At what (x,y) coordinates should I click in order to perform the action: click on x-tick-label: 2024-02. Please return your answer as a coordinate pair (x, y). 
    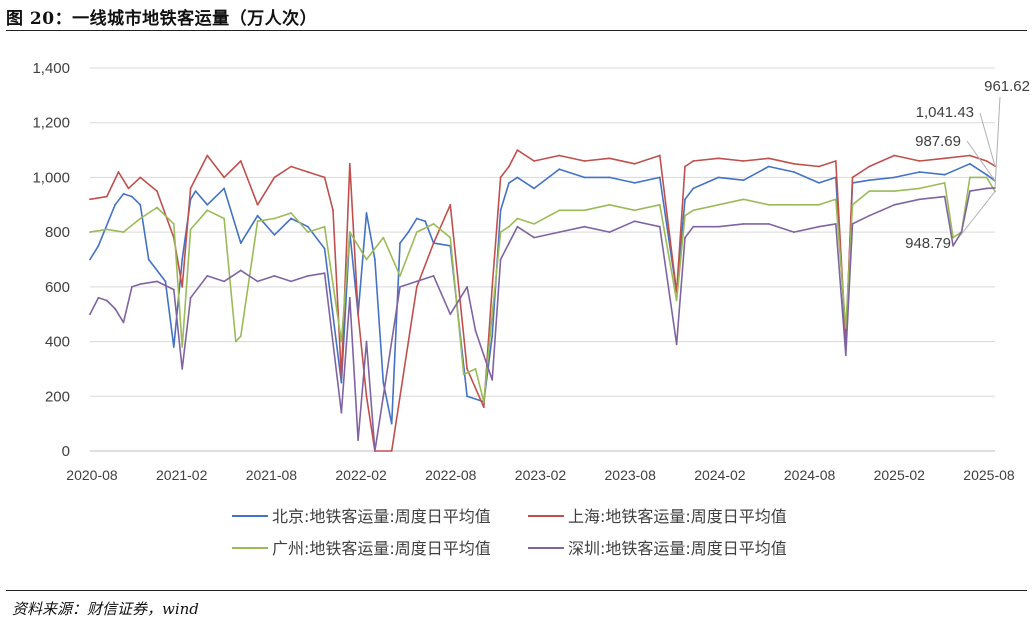
    Looking at the image, I should click on (720, 475).